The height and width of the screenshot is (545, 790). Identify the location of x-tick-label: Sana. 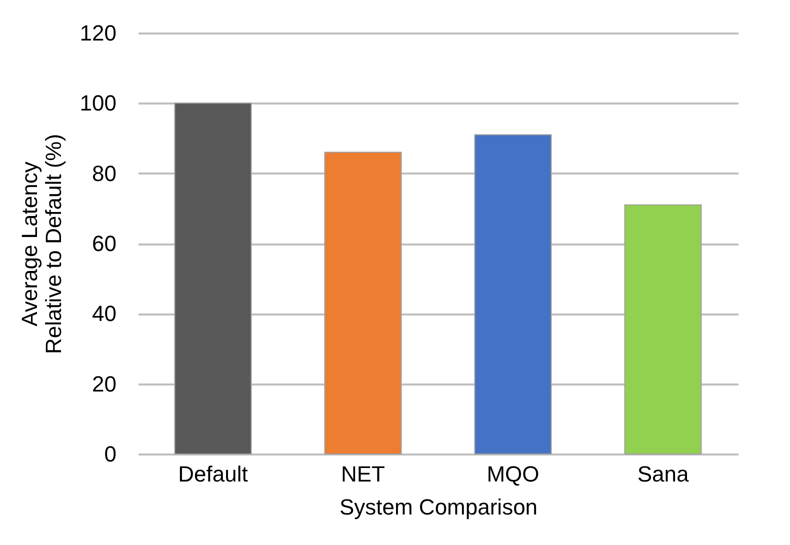
(663, 474).